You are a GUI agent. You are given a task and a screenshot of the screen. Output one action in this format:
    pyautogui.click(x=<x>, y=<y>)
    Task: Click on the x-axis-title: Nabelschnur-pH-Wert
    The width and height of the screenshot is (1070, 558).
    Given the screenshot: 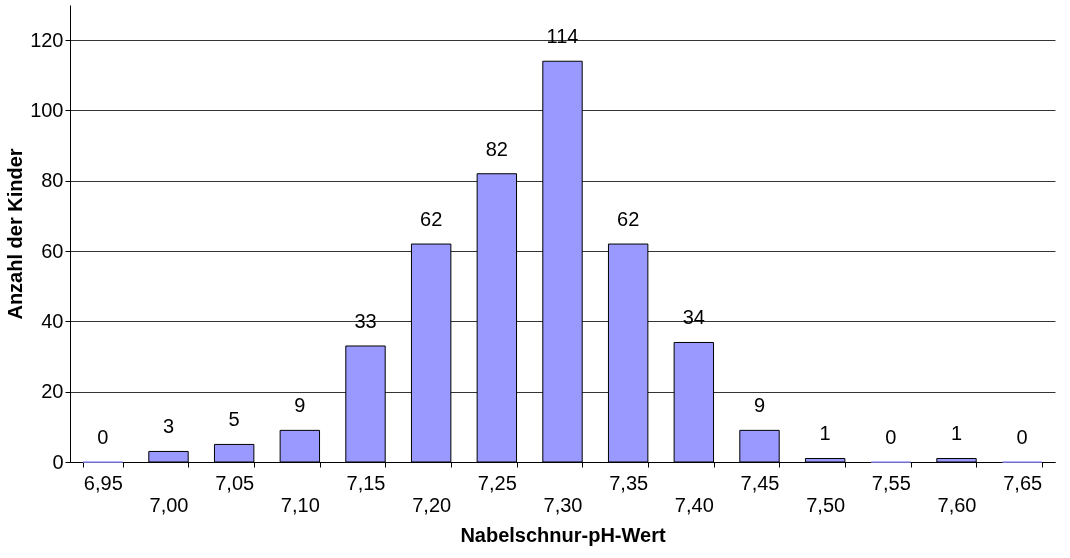 What is the action you would take?
    pyautogui.click(x=563, y=534)
    